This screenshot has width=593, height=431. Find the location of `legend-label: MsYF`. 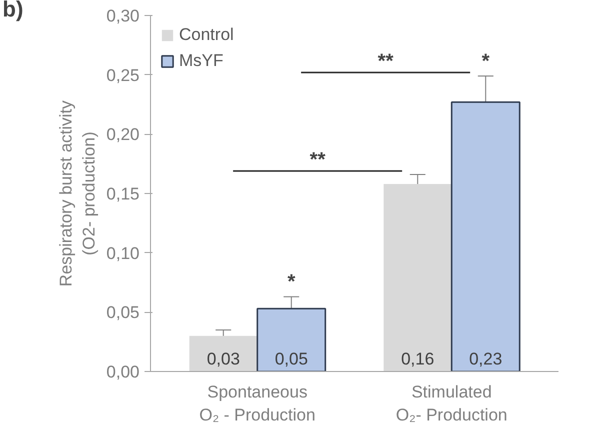

legend-label: MsYF is located at coordinates (201, 61).